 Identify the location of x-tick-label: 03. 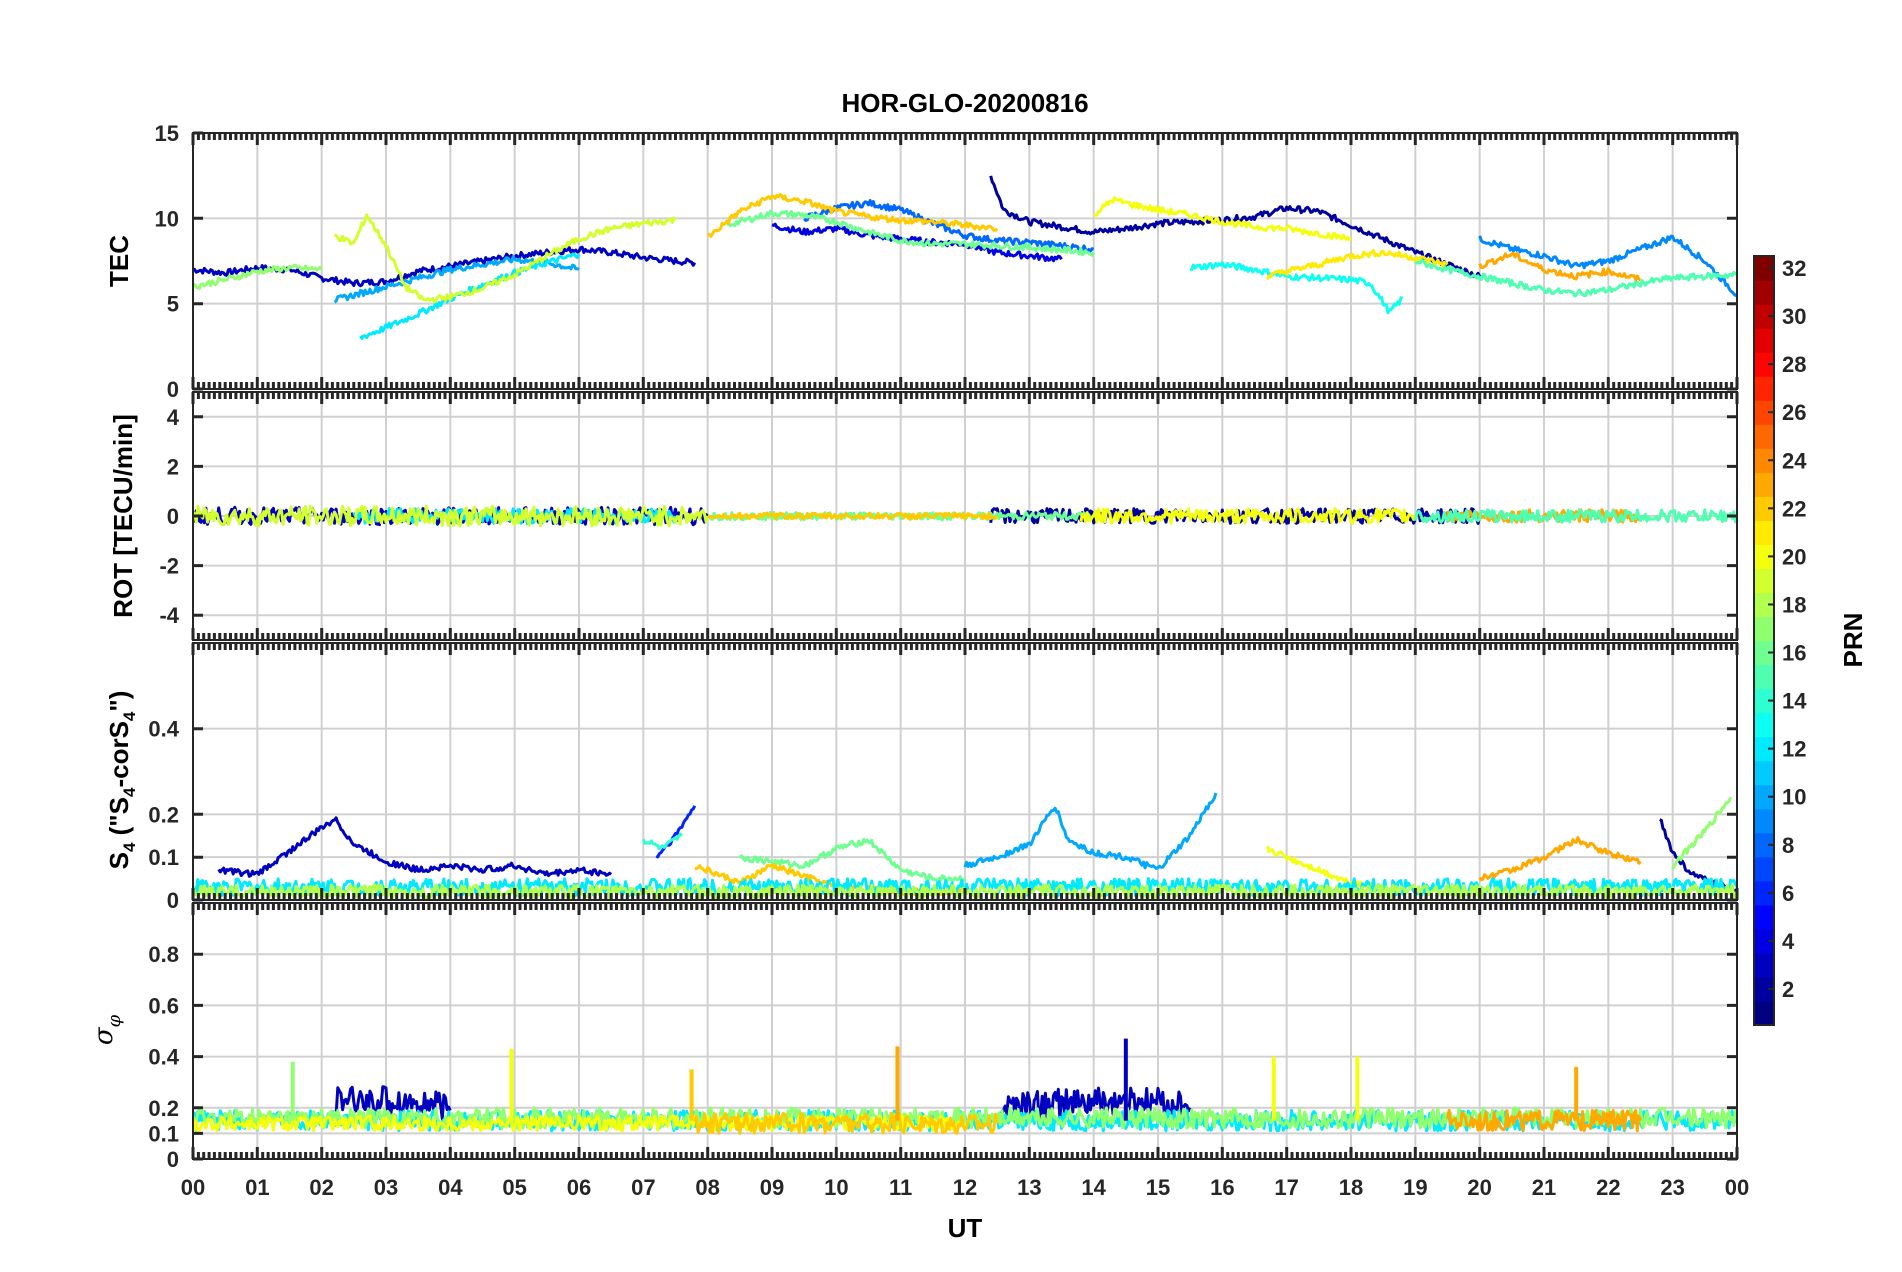
(386, 1187).